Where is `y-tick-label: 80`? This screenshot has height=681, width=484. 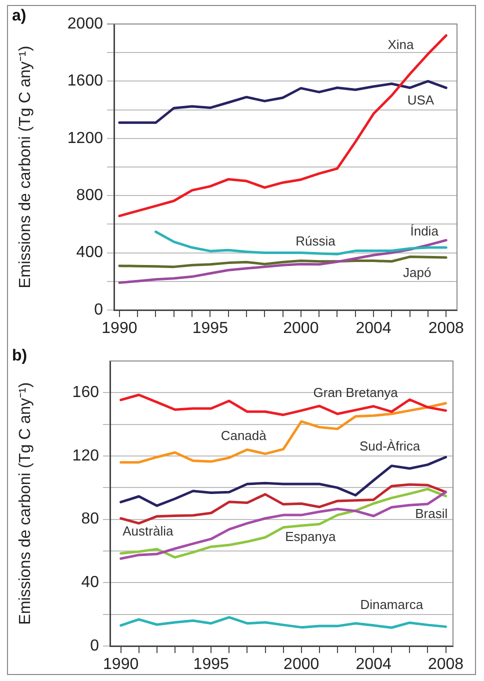
y-tick-label: 80 is located at coordinates (90, 519).